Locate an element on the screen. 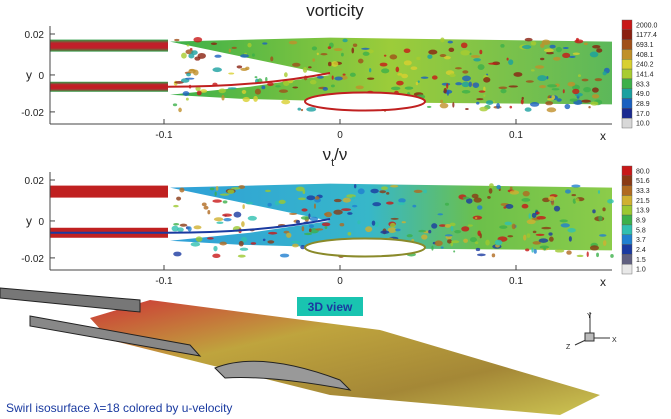 This screenshot has width=671, height=419. colorbar-label: 33.3 is located at coordinates (643, 191).